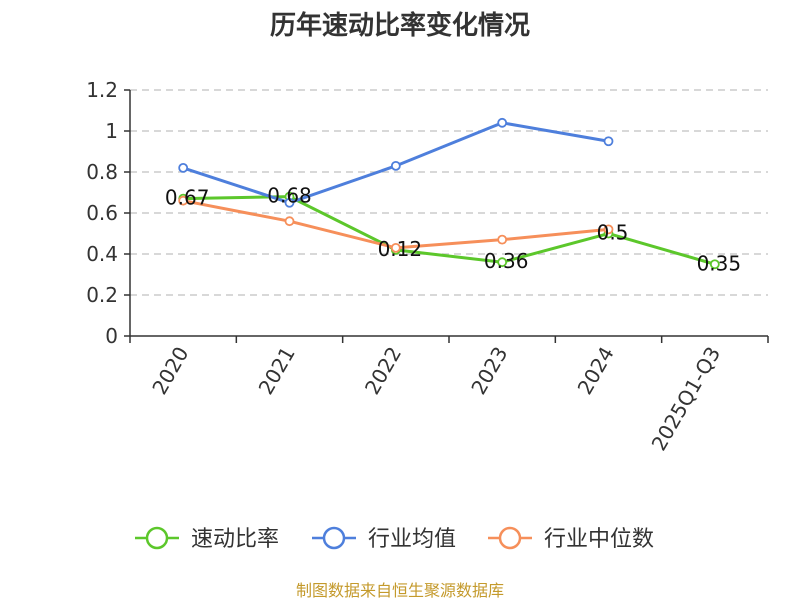 The image size is (800, 600). I want to click on data-label-0: 0.67, so click(187, 198).